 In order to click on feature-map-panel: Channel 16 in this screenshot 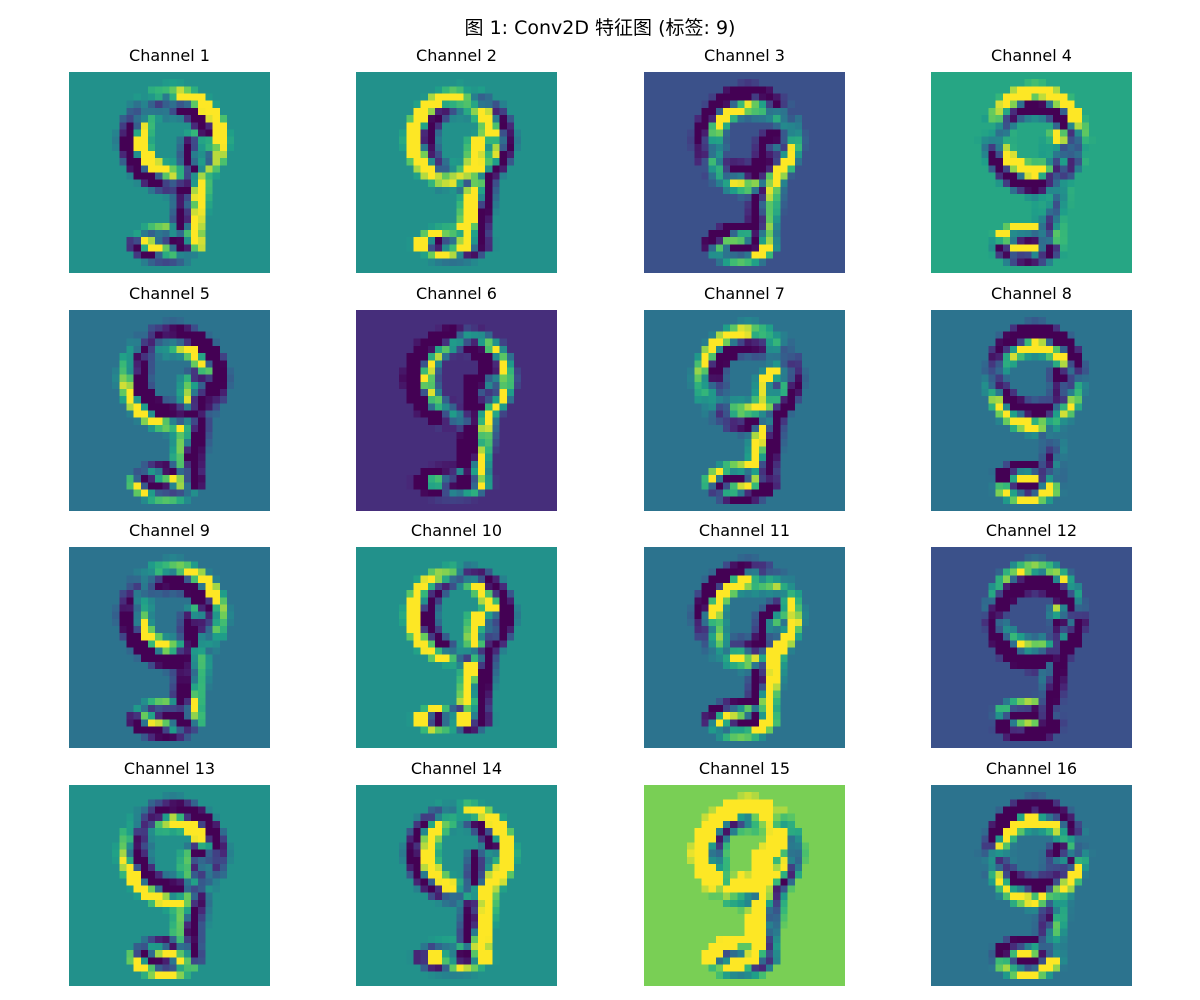, I will do `click(1031, 872)`.